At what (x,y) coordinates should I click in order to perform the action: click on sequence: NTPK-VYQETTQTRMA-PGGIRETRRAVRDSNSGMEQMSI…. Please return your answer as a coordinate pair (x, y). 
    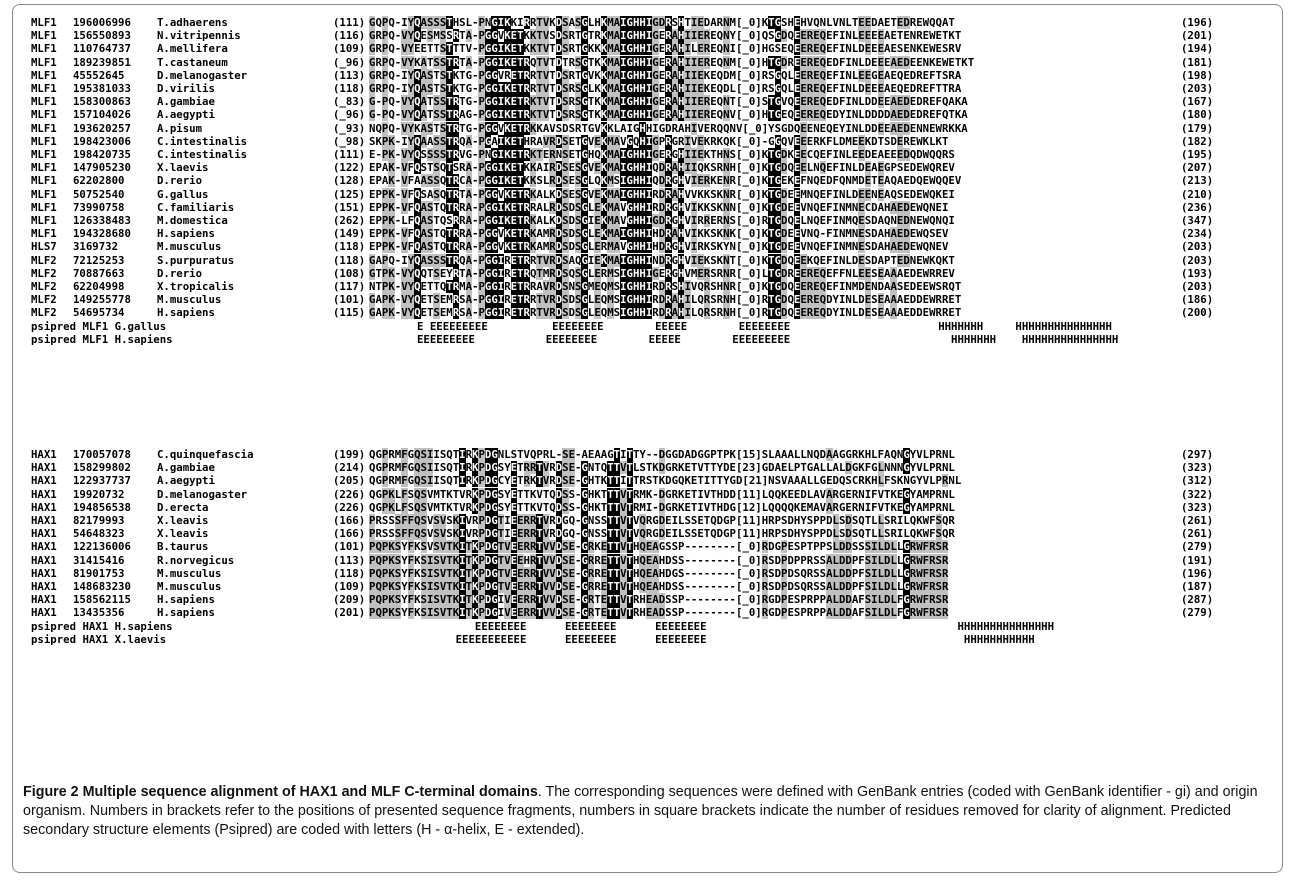
    Looking at the image, I should click on (665, 286).